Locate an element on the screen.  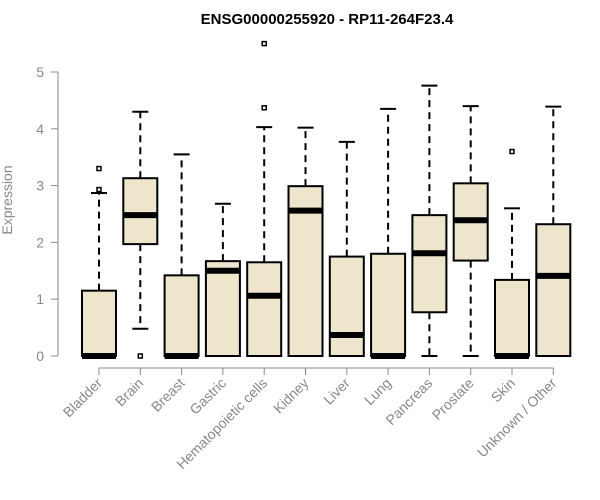
y-tick-label: 1 is located at coordinates (40, 299).